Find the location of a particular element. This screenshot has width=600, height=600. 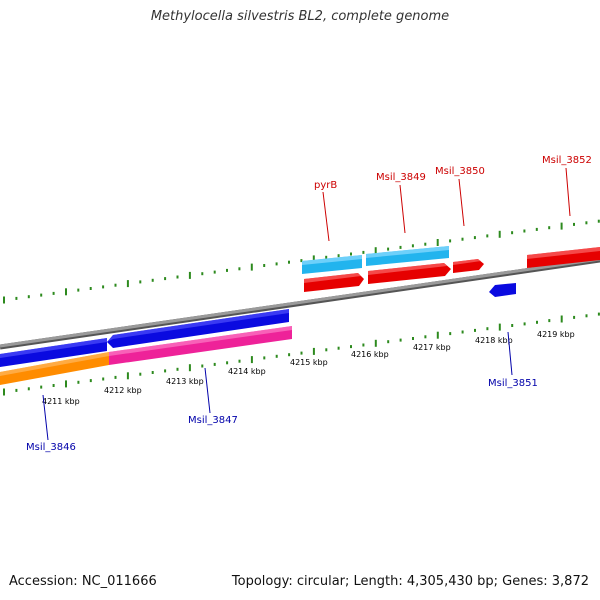

gene-label-msil3851: Msil_3851 is located at coordinates (513, 383).